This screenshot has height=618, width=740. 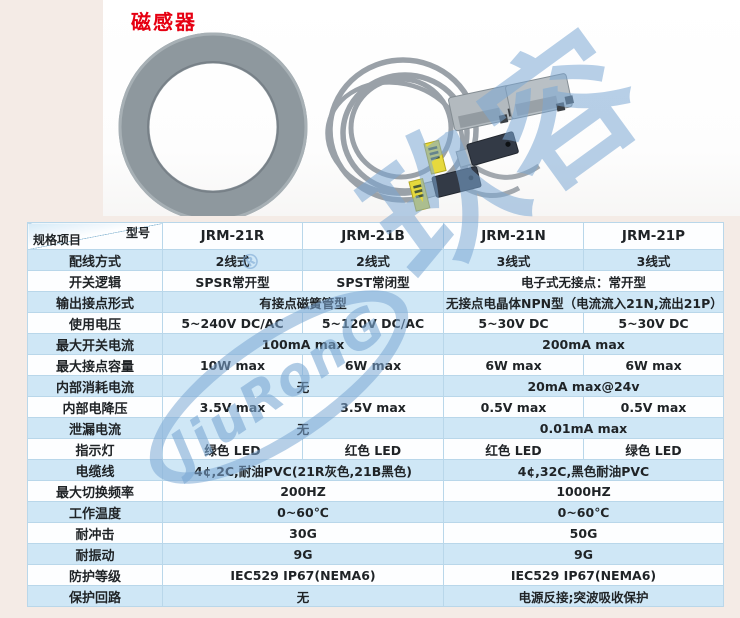 I want to click on table-row: 内部电降压 3.5V max 3.5V max 0.5V max 0.5V max, so click(x=375, y=407).